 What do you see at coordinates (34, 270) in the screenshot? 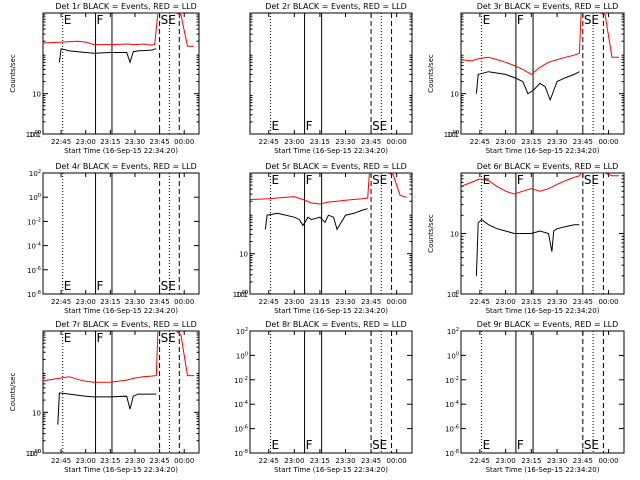
I see `y-tick-label: 10⁻⁶` at bounding box center [34, 270].